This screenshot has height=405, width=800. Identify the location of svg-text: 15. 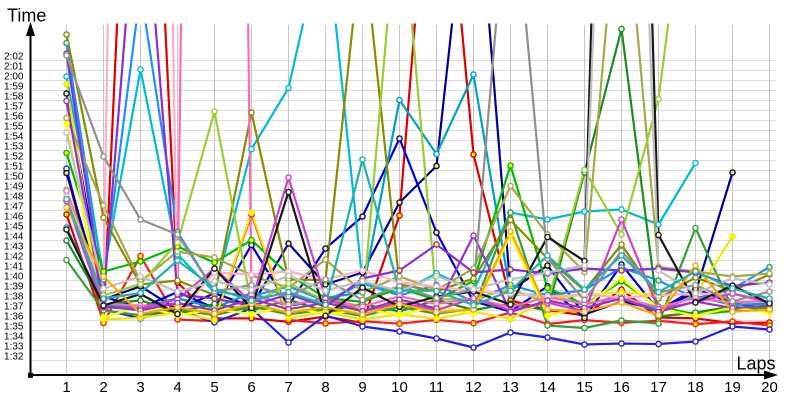
(584, 387).